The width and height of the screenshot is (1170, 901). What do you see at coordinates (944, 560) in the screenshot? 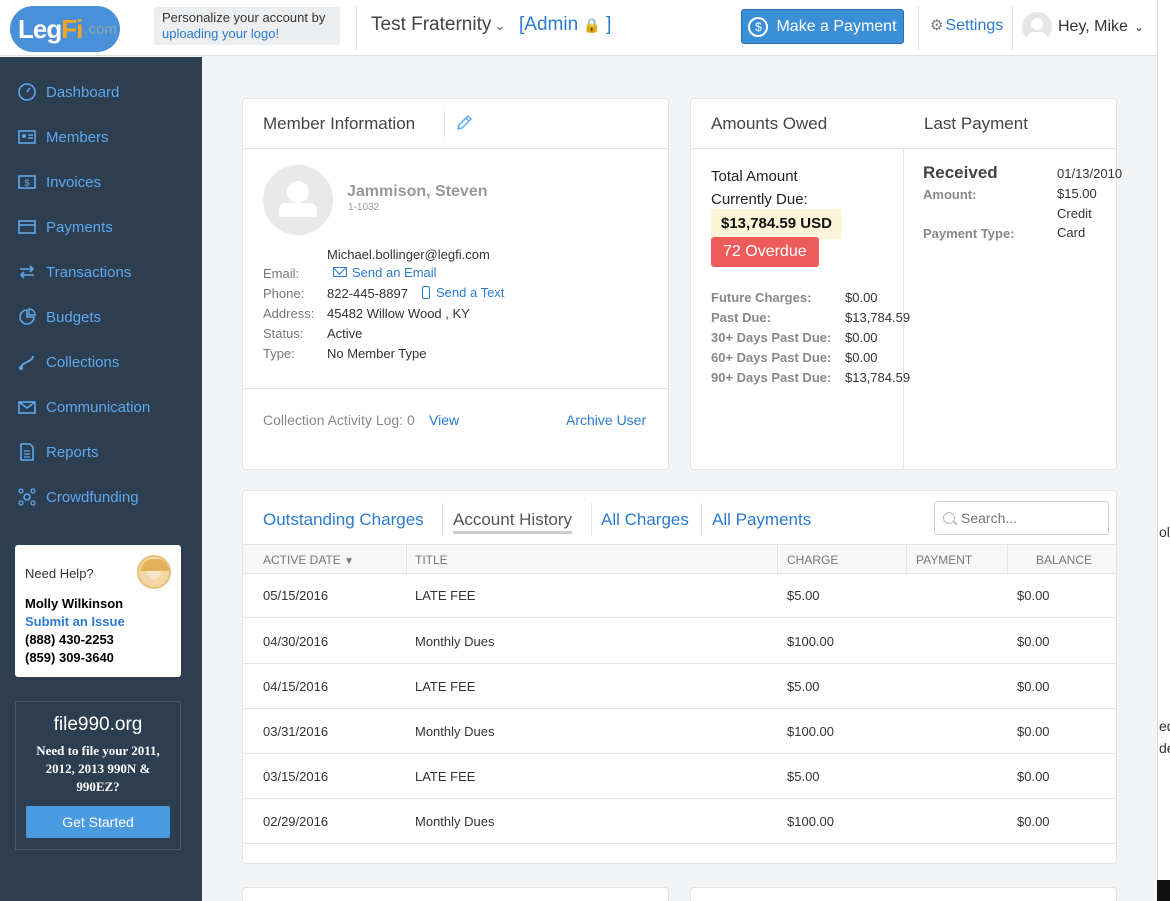
I see `column-payment: PAYMENT` at bounding box center [944, 560].